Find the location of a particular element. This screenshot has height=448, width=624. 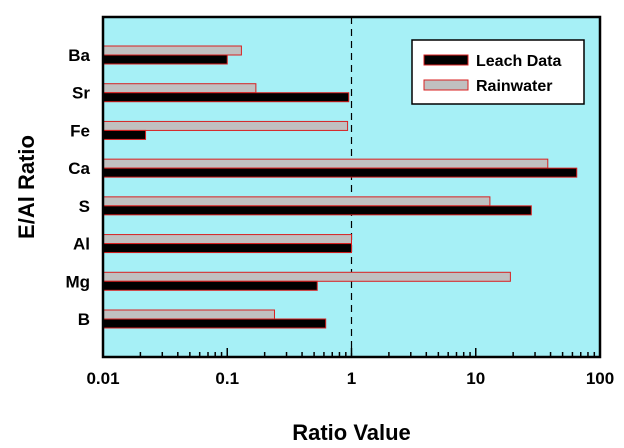

x-tick-label: 0.1 is located at coordinates (227, 378).